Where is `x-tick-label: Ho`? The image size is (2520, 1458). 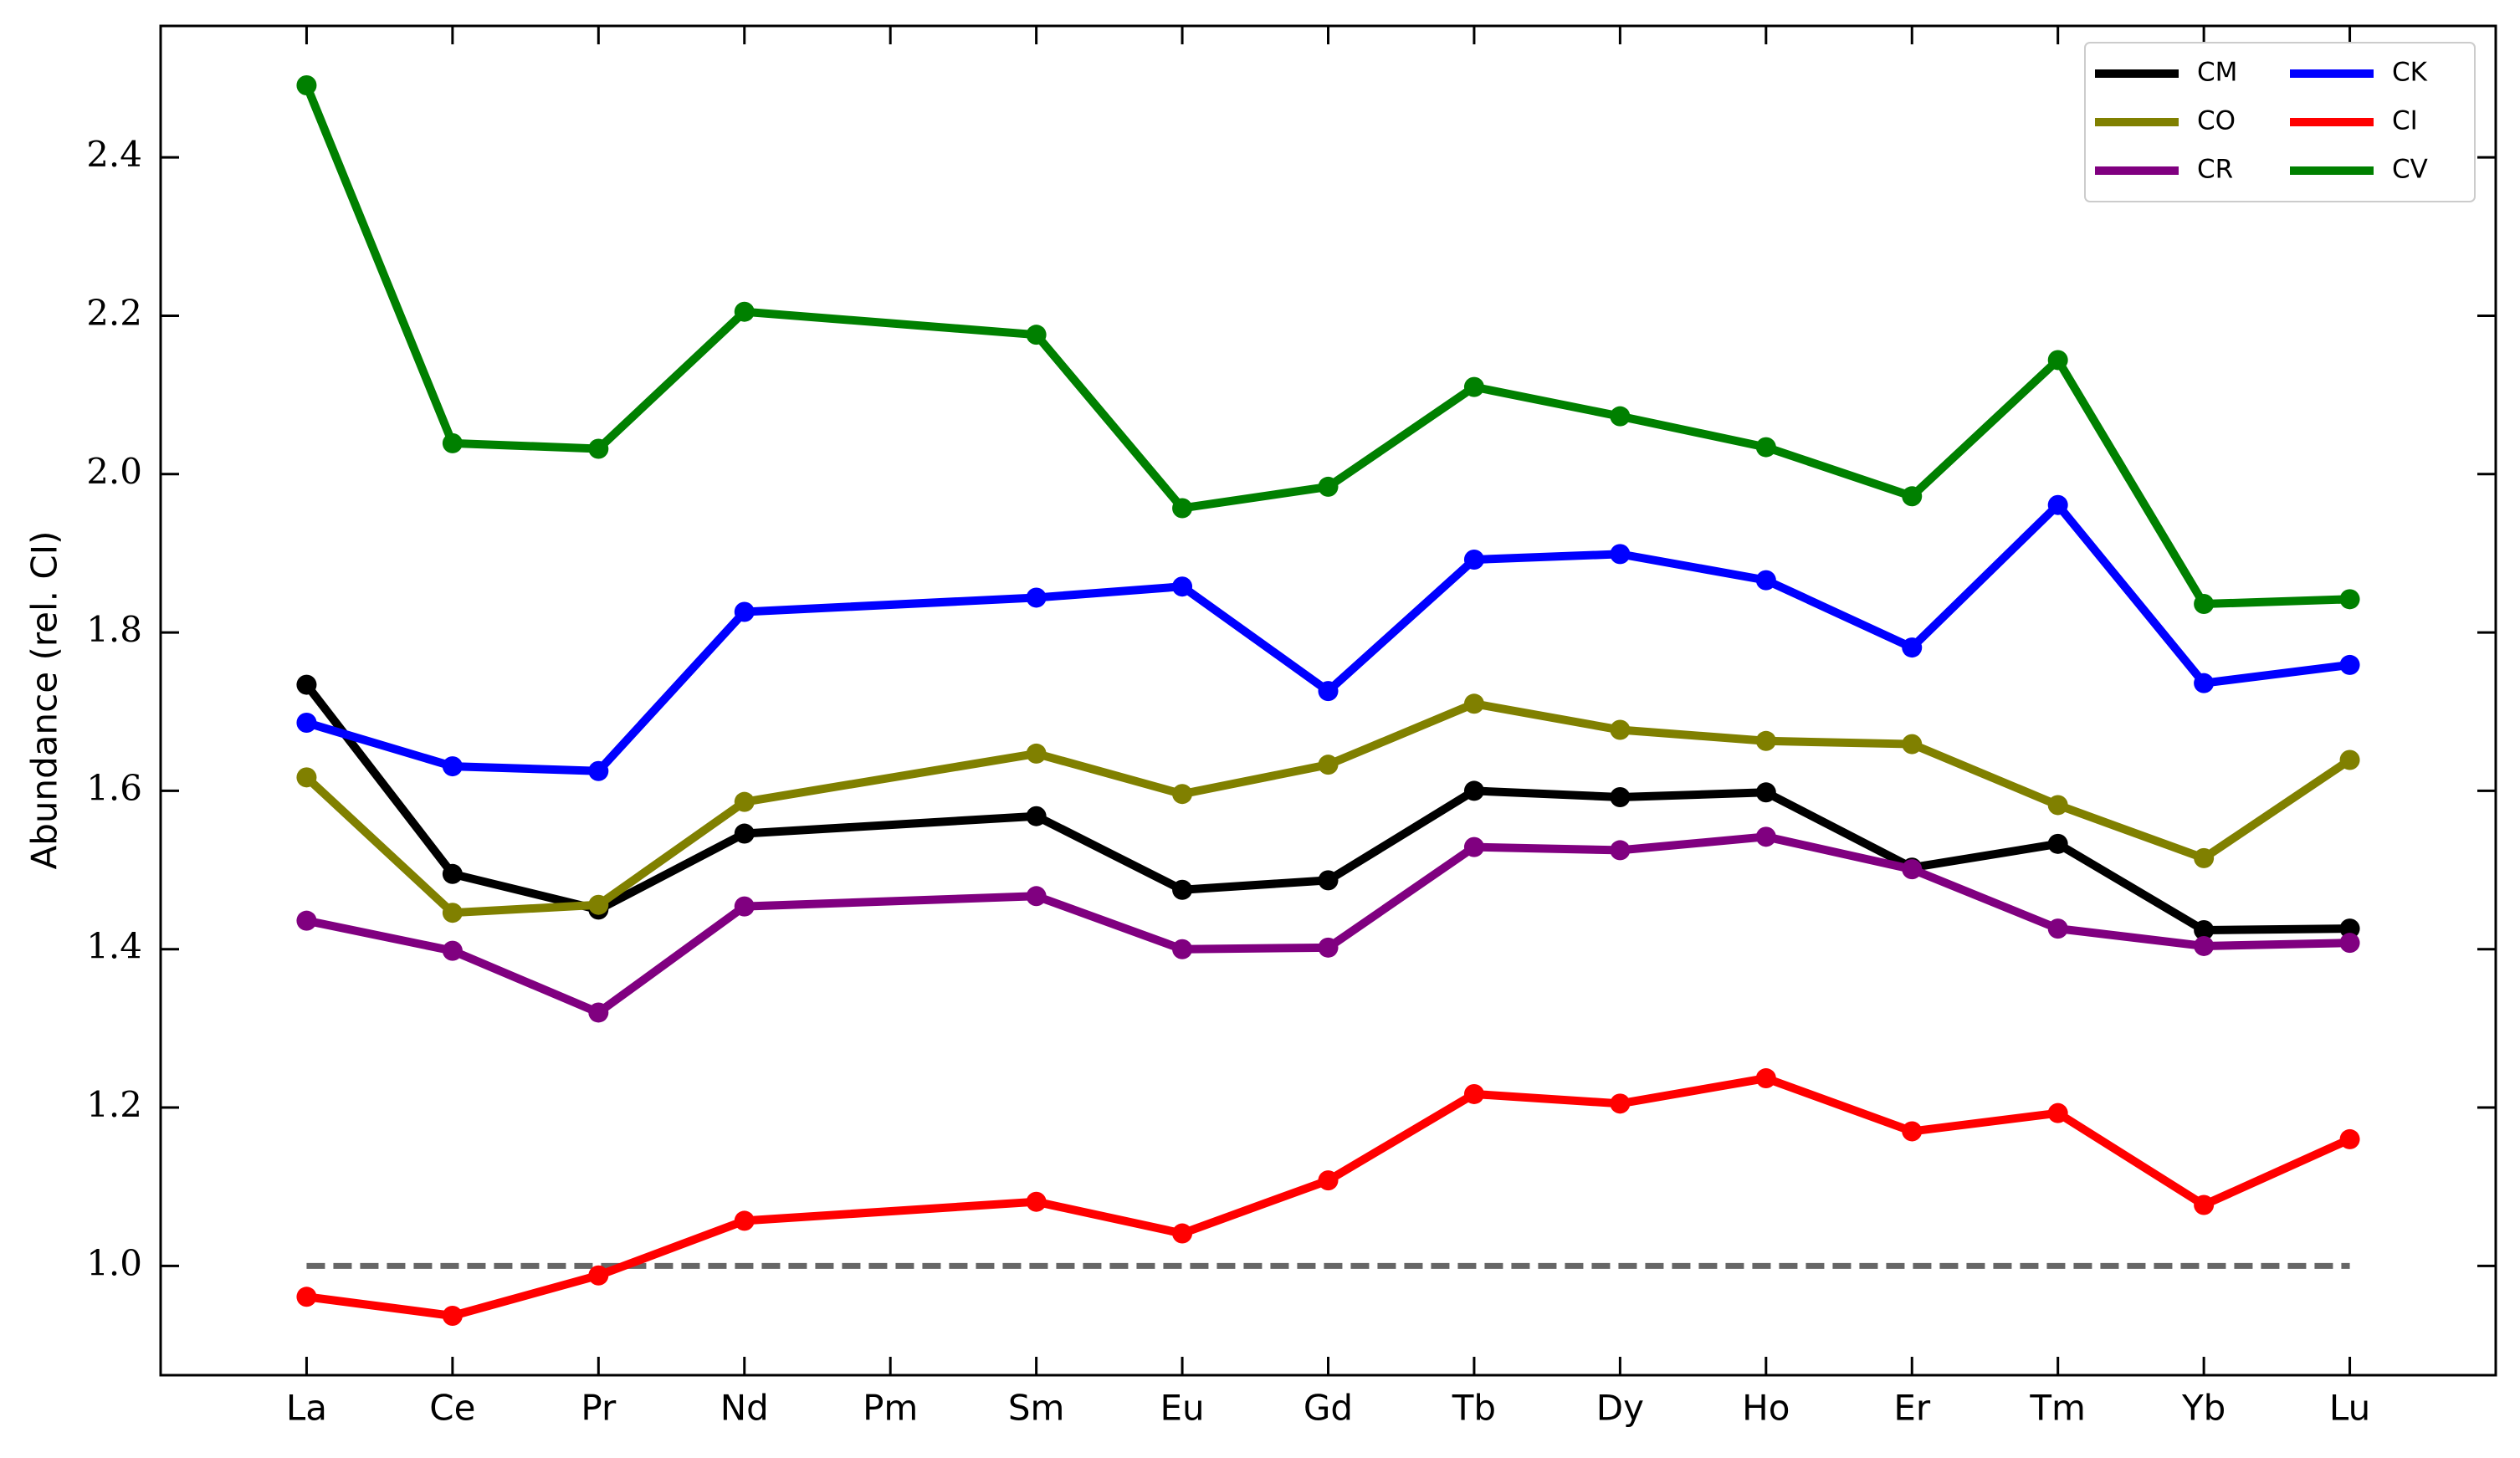
x-tick-label: Ho is located at coordinates (1766, 1409).